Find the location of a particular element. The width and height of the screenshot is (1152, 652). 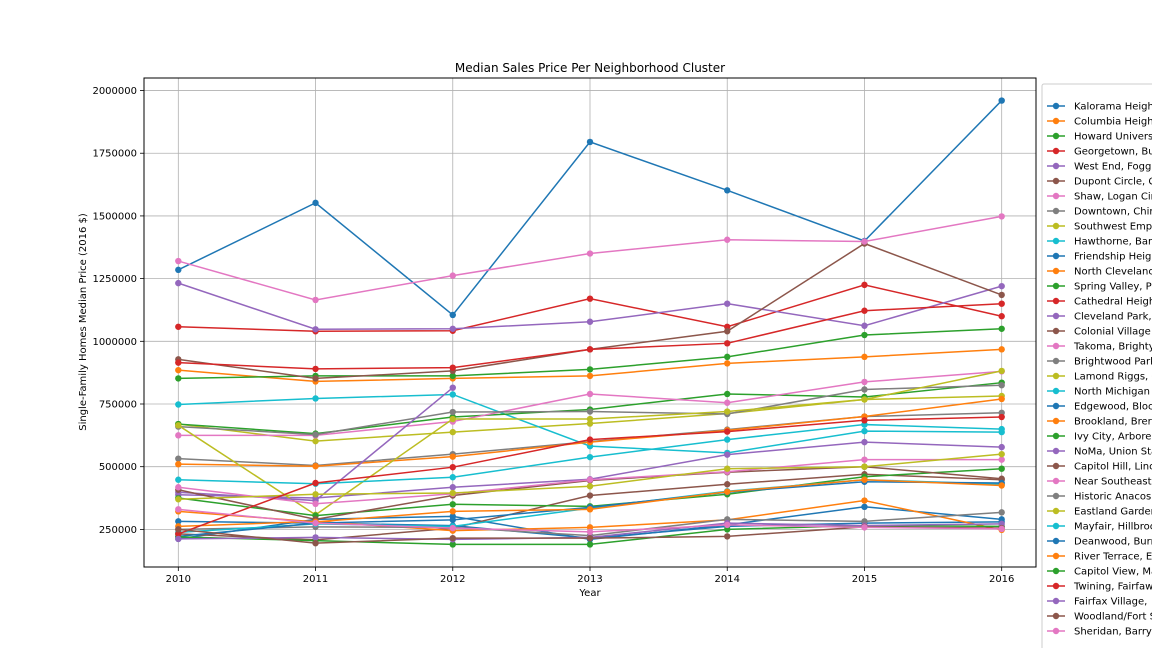

legend-item: North Michigan is located at coordinates (1098, 392).